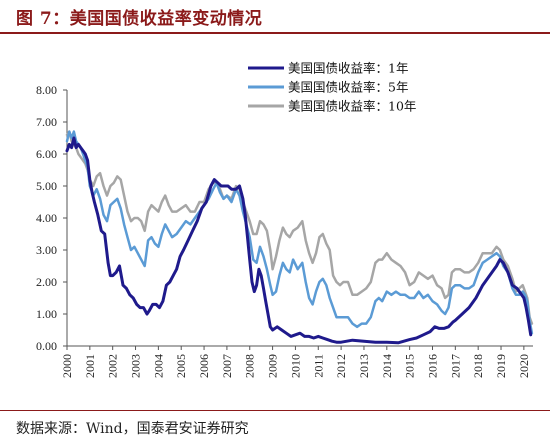 This screenshot has width=550, height=442. I want to click on x-tick-label: 2003, so click(136, 366).